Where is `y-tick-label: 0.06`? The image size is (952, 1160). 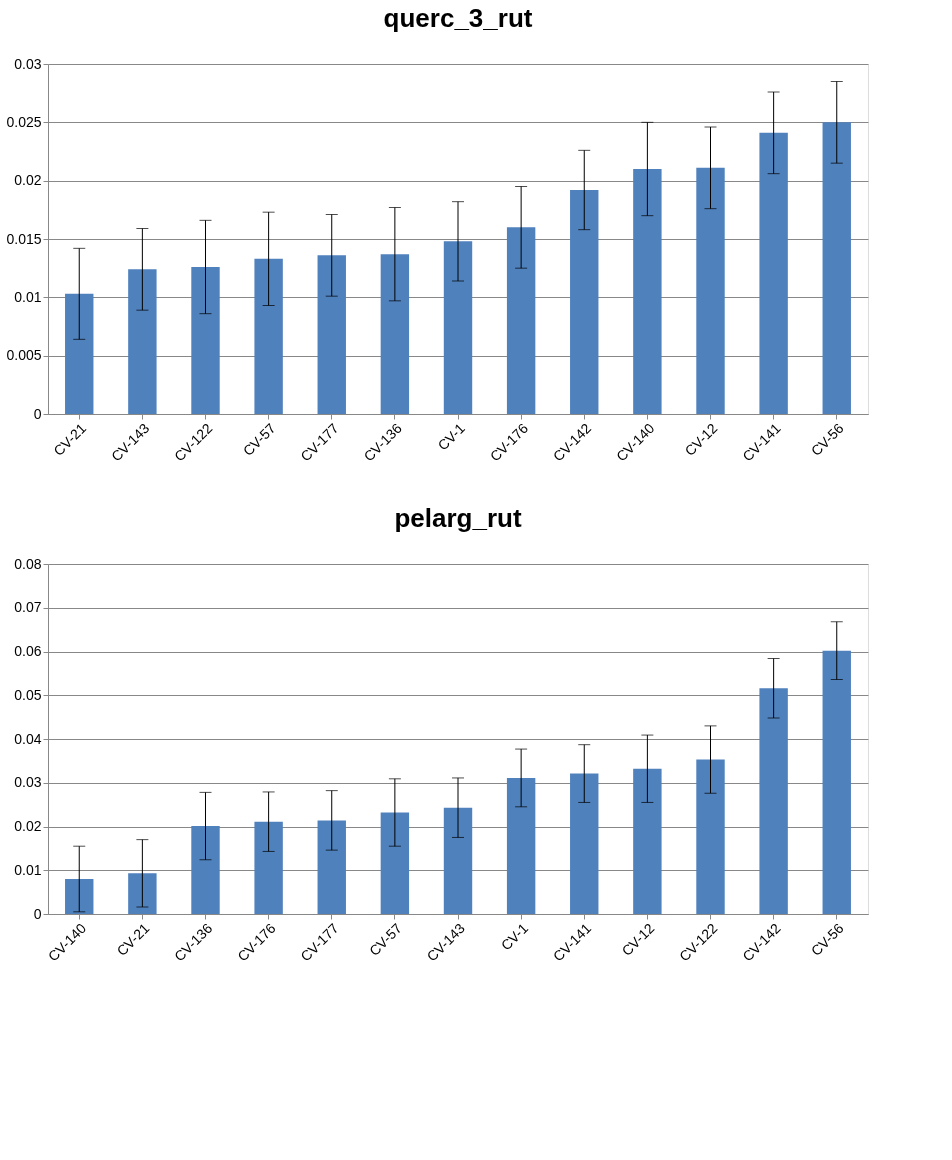 y-tick-label: 0.06 is located at coordinates (28, 651).